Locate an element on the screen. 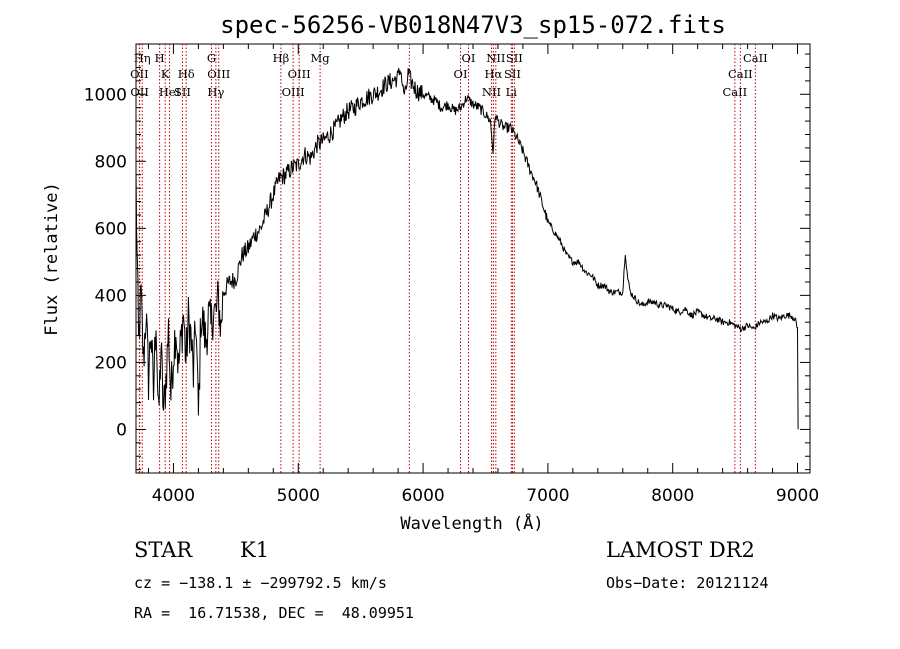 Image resolution: width=900 pixels, height=649 pixels. x-tick-label: 9000 is located at coordinates (797, 496).